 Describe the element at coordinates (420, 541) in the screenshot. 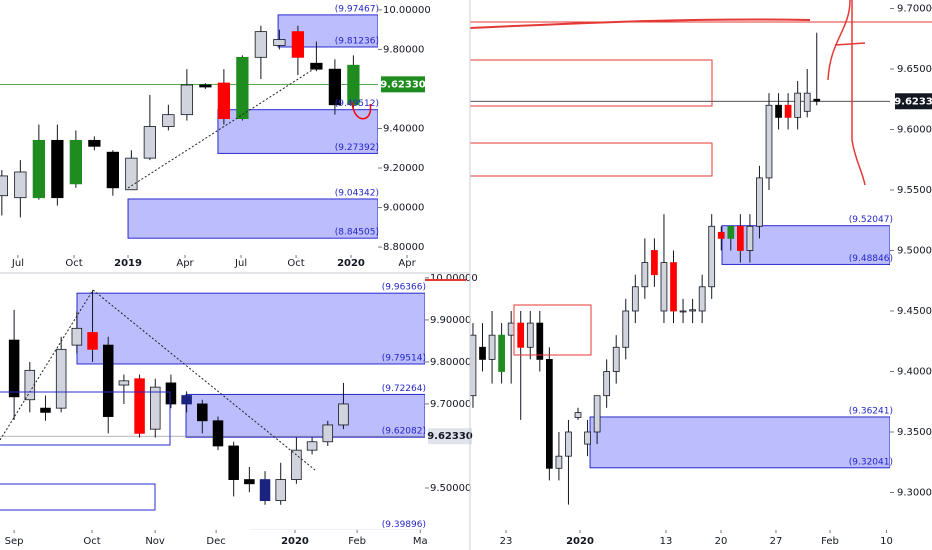

I see `x-tick-label: Ma` at that location.